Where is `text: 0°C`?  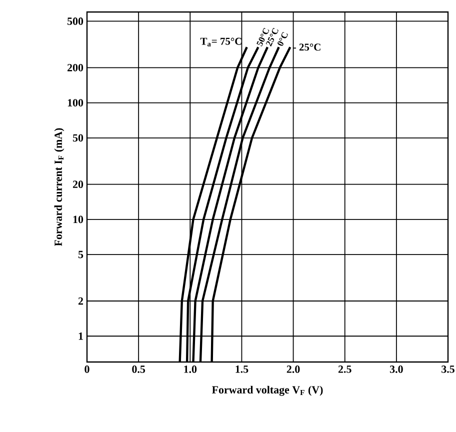 text: 0°C is located at coordinates (283, 39).